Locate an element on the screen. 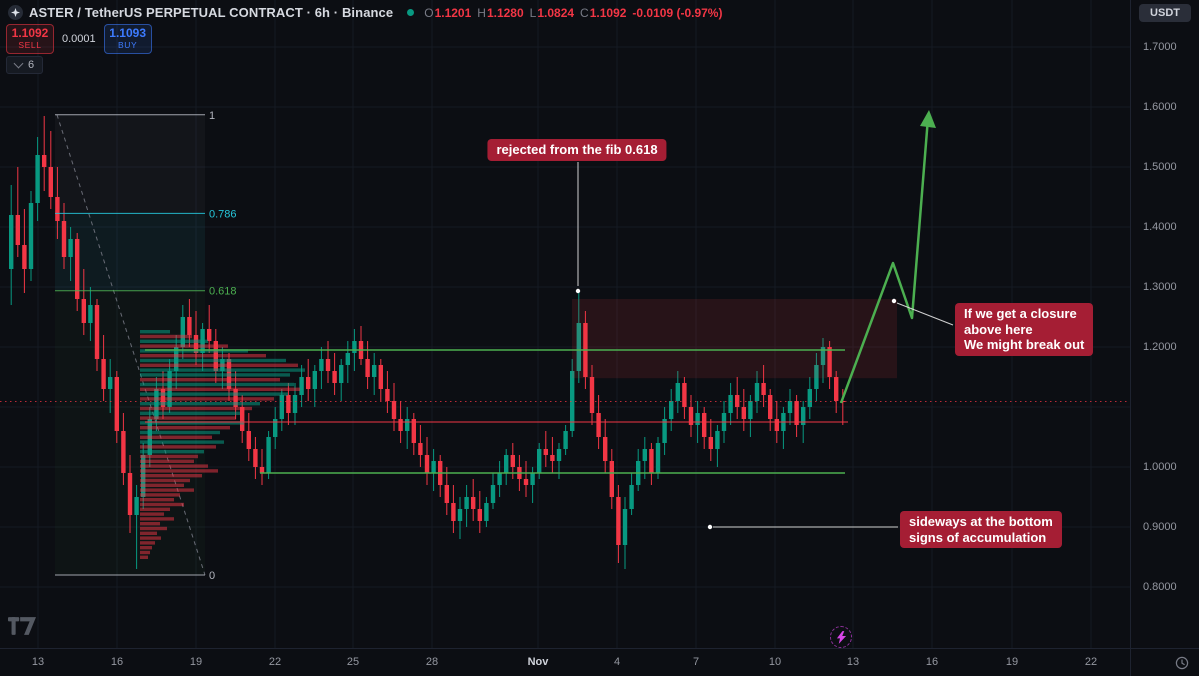  time-tick-label: 4 is located at coordinates (617, 662).